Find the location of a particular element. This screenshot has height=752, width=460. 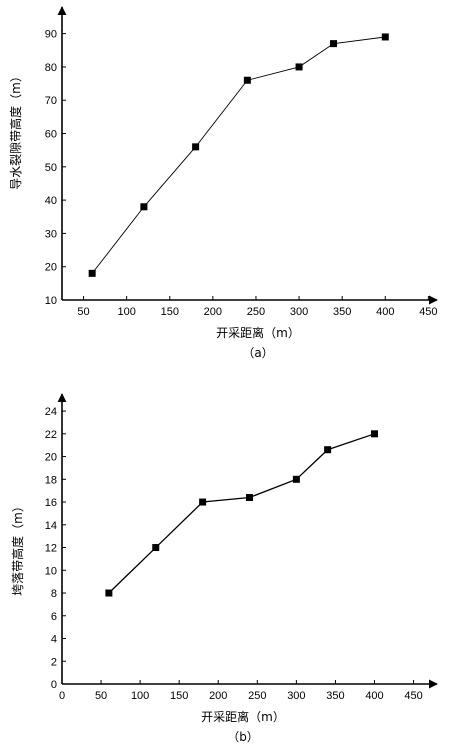

chart-a-y-ticks: 10 20 30 40 50 60 70 80 90 is located at coordinates (55, 168).